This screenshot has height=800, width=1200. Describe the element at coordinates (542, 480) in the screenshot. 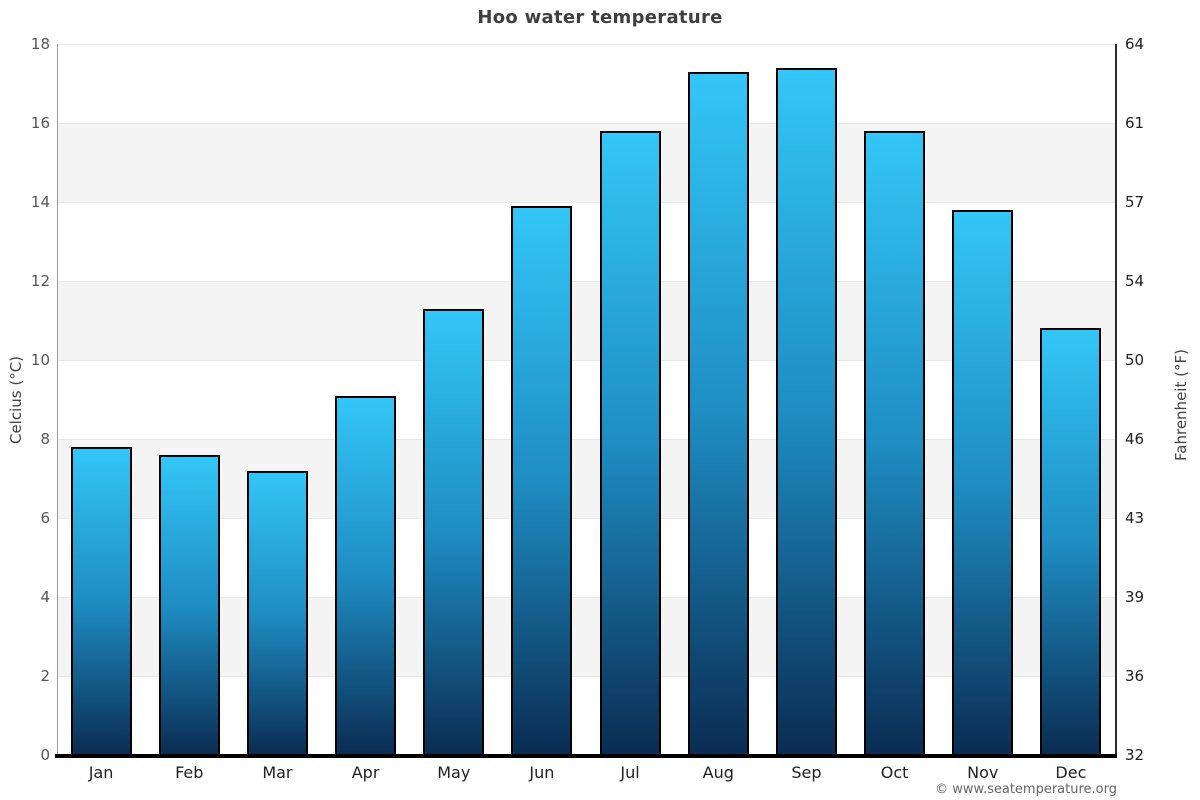

I see `bar-jun` at that location.